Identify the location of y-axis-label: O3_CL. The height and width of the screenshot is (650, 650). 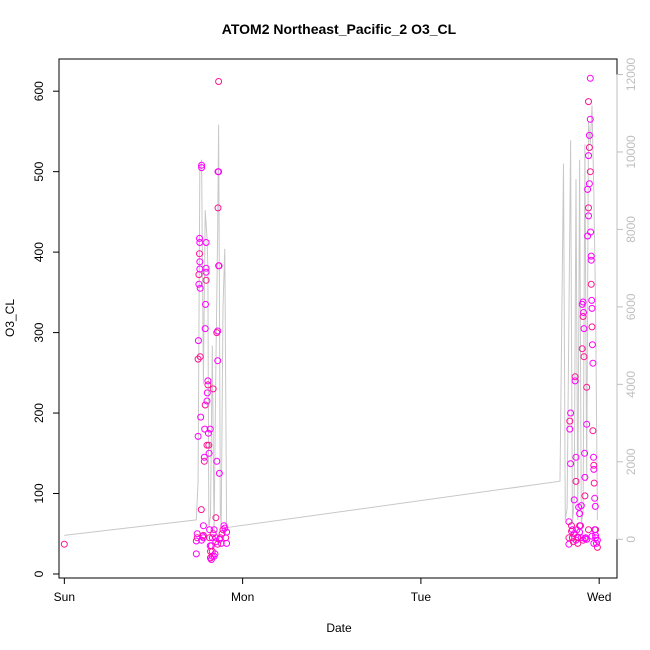
(10, 318).